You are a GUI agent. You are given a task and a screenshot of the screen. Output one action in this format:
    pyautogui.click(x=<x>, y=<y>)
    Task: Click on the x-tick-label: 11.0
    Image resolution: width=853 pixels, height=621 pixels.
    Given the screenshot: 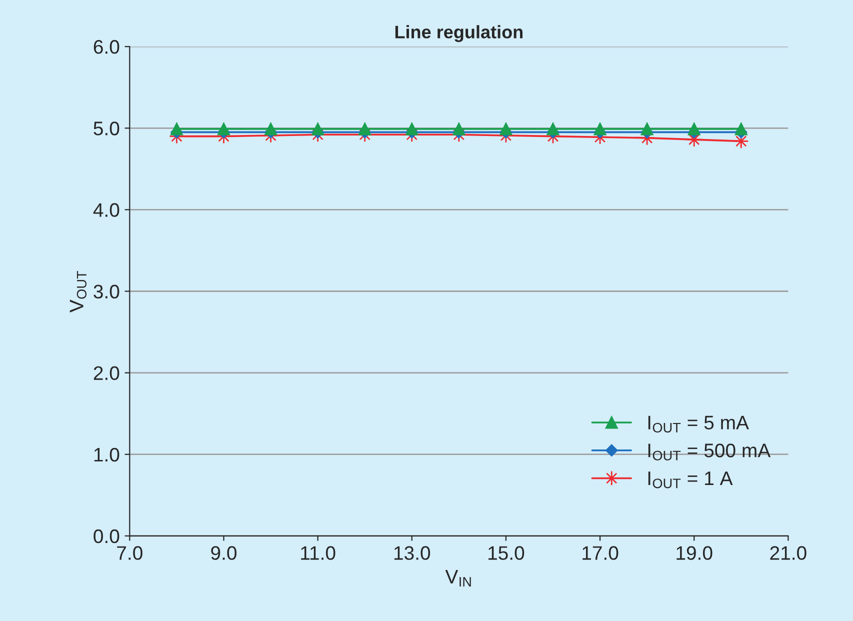 What is the action you would take?
    pyautogui.click(x=318, y=553)
    